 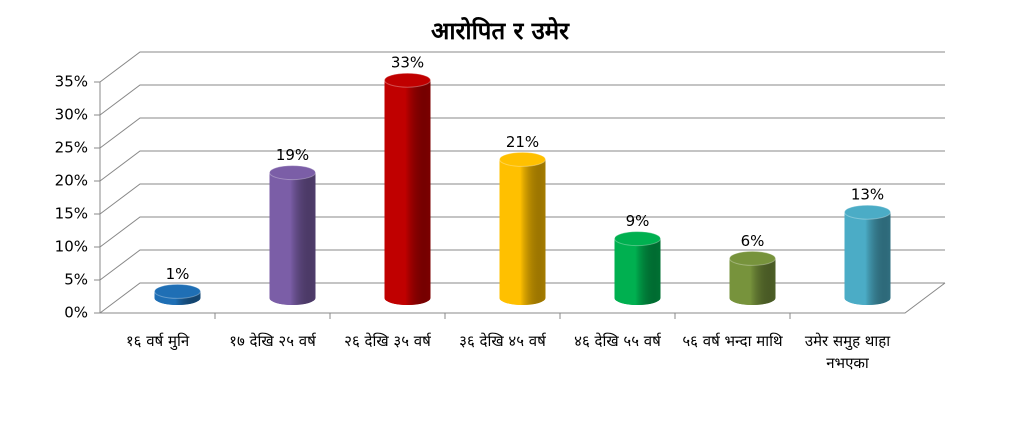 I want to click on value-label: 21%, so click(x=522, y=142).